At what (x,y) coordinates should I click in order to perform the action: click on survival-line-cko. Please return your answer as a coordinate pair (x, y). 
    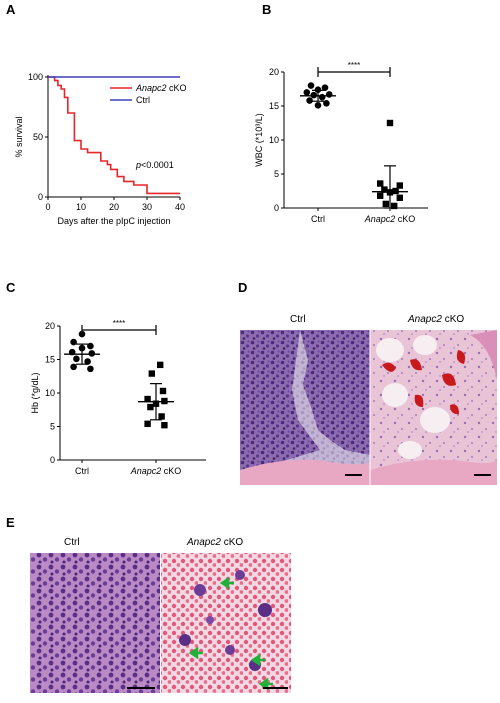
    Looking at the image, I should click on (114, 135).